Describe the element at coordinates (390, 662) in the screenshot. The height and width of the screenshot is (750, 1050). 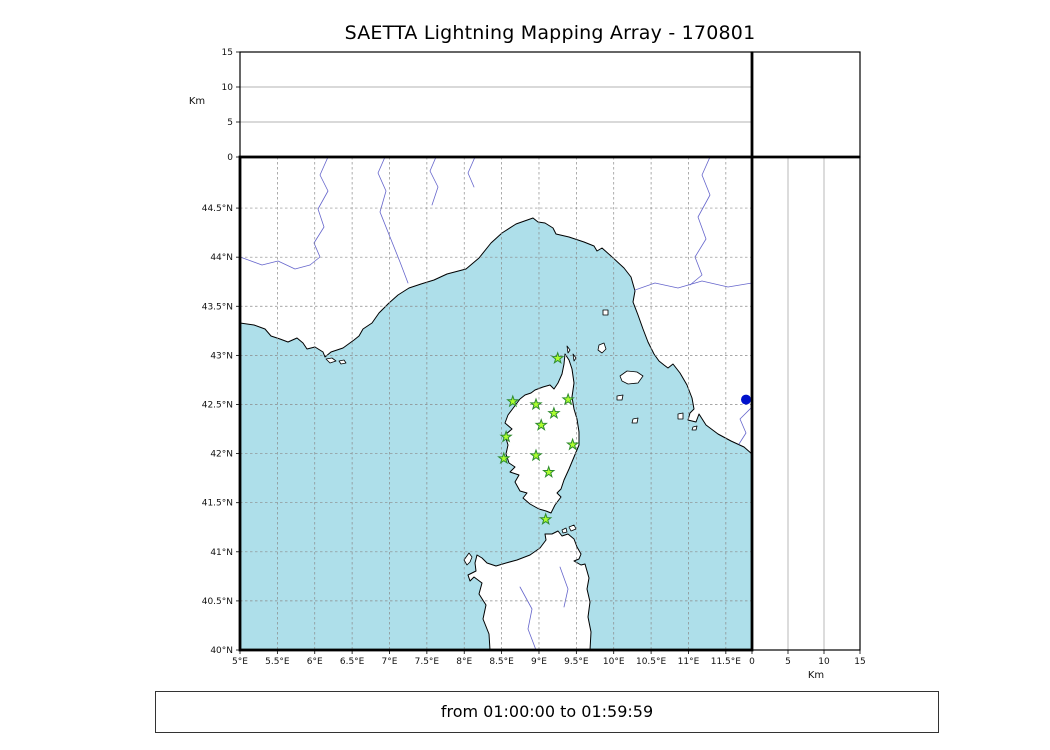
I see `lon-tick-label: 7°E` at that location.